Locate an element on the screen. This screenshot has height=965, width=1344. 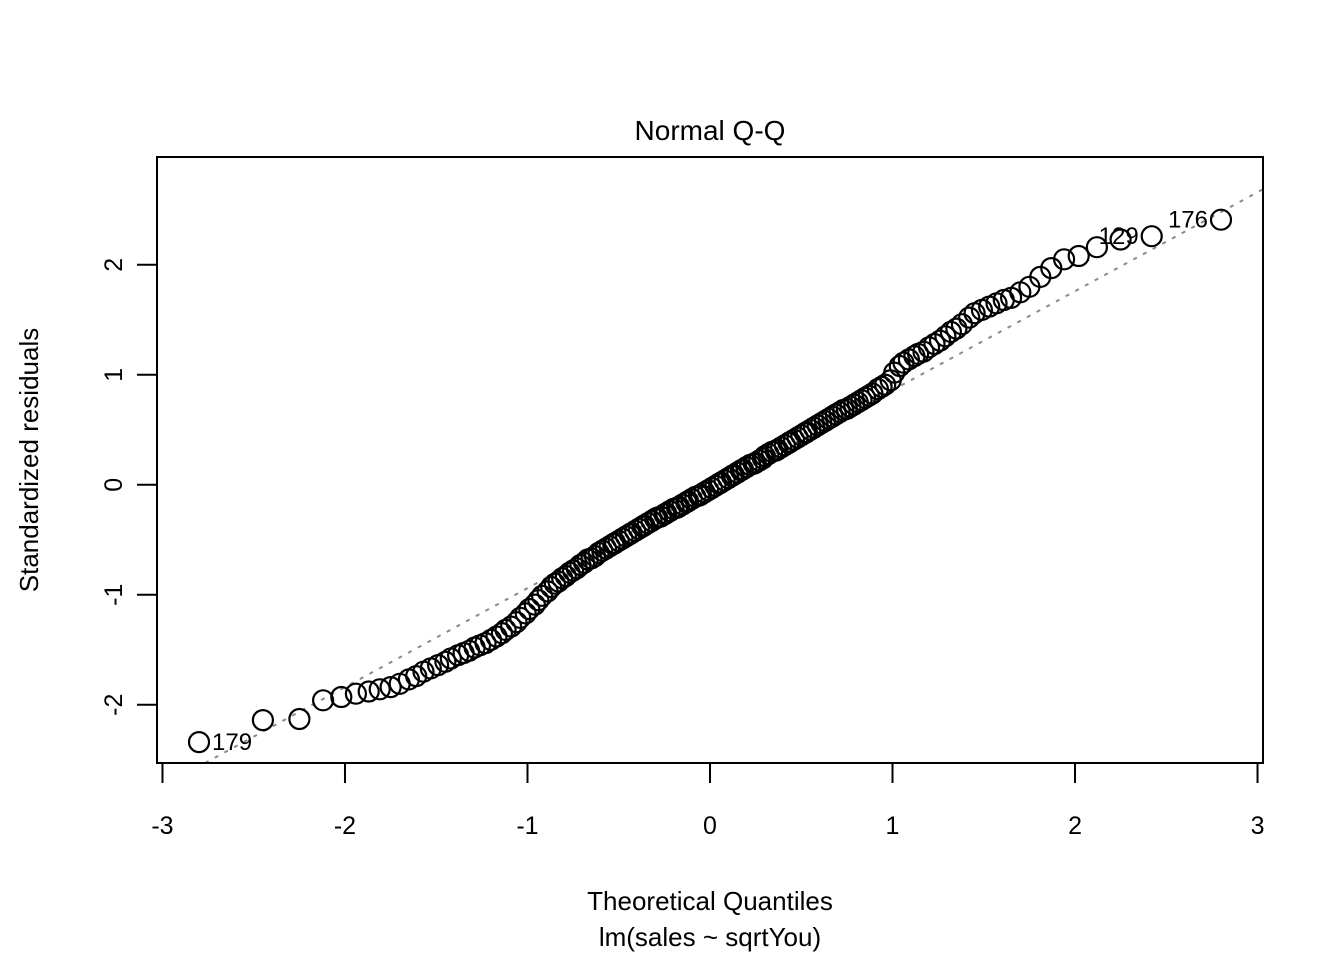
y-axis-label: Standardized residuals is located at coordinates (29, 460).